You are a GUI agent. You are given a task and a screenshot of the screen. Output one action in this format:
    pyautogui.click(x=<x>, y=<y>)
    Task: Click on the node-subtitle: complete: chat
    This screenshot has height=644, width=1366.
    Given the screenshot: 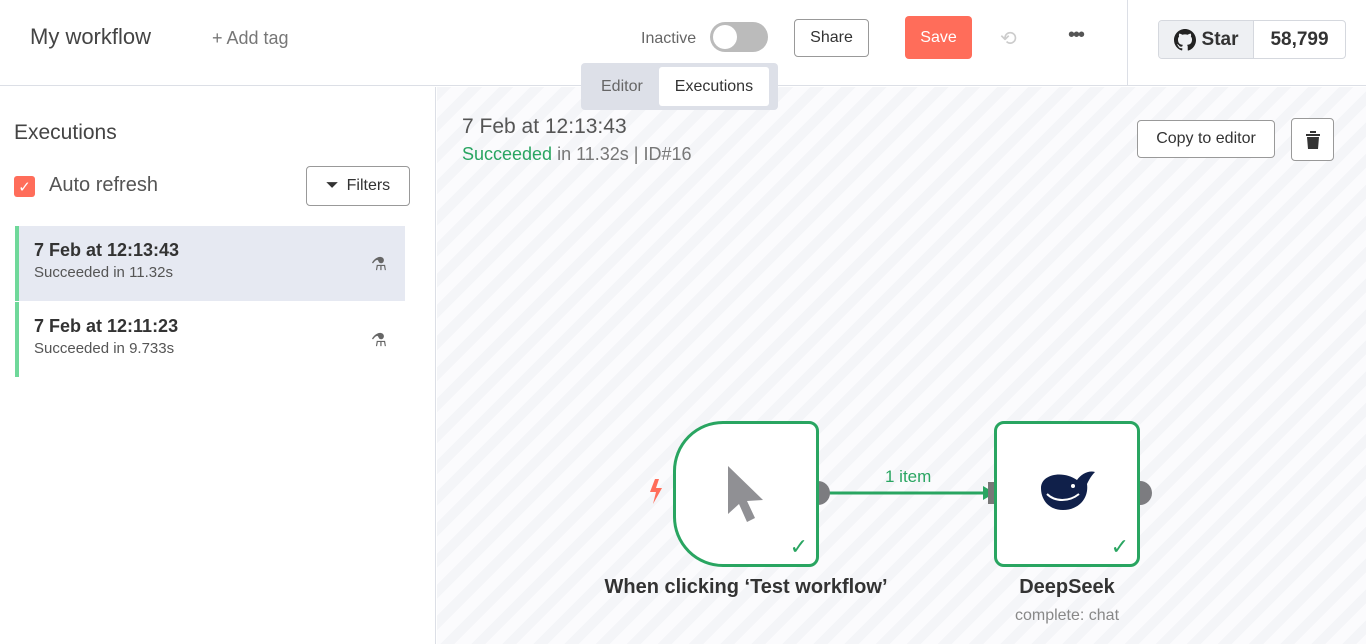 What is the action you would take?
    pyautogui.click(x=1067, y=615)
    